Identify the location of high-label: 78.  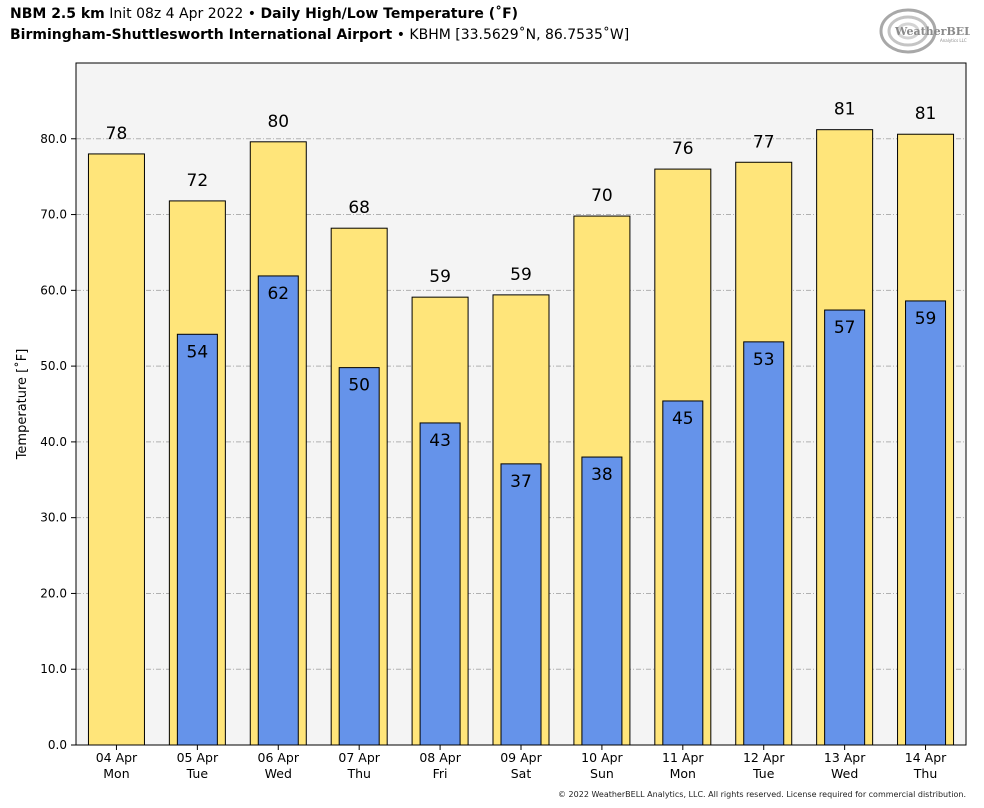
(117, 134).